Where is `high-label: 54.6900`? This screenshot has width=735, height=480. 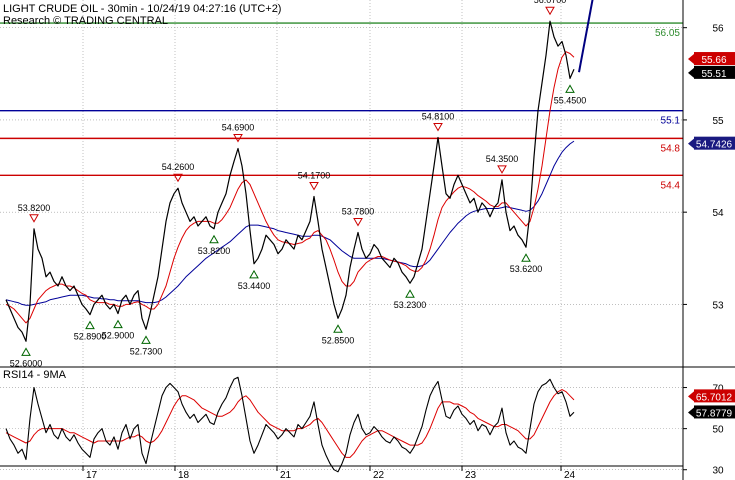
high-label: 54.6900 is located at coordinates (238, 128).